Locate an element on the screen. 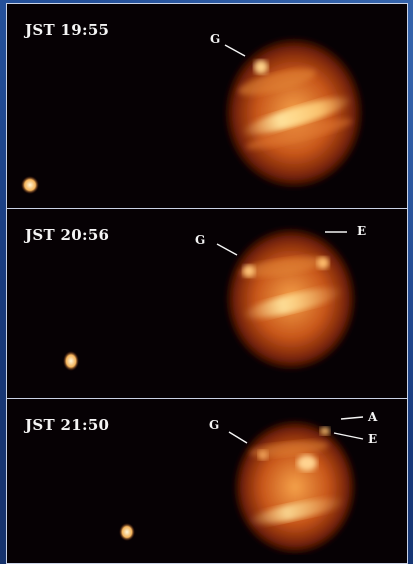 The image size is (413, 564). spot-label-a: A is located at coordinates (373, 417).